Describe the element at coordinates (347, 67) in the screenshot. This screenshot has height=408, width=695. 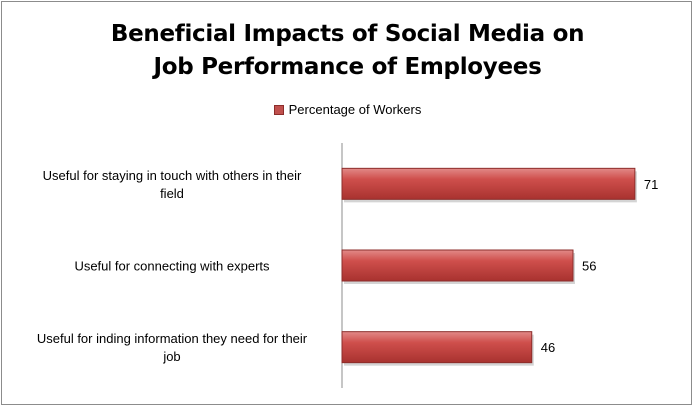
I see `chart-title-line-2: Job Performance of Employees` at that location.